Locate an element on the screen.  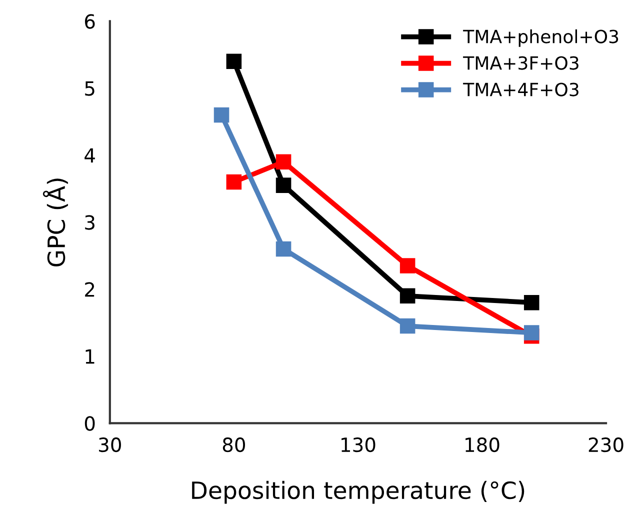
y-axis-title: GPC (Å) is located at coordinates (55, 222).